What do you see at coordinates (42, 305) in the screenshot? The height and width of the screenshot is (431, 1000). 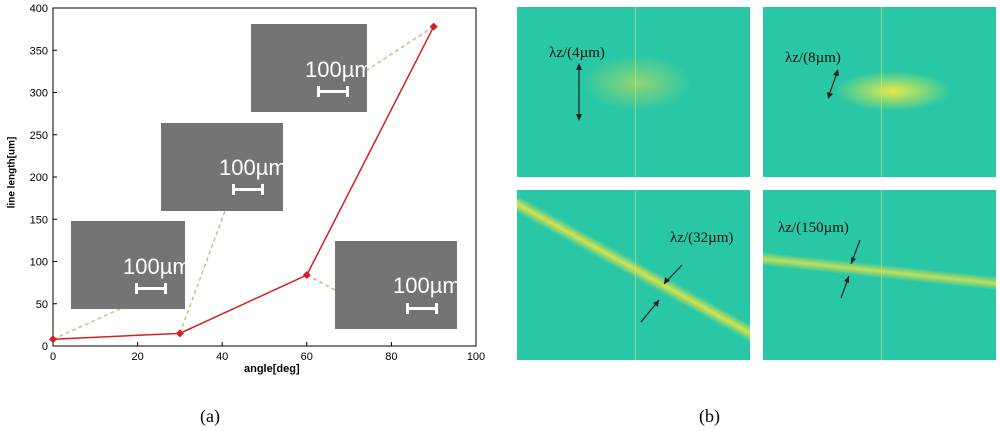 I see `y-tick-label: 50` at bounding box center [42, 305].